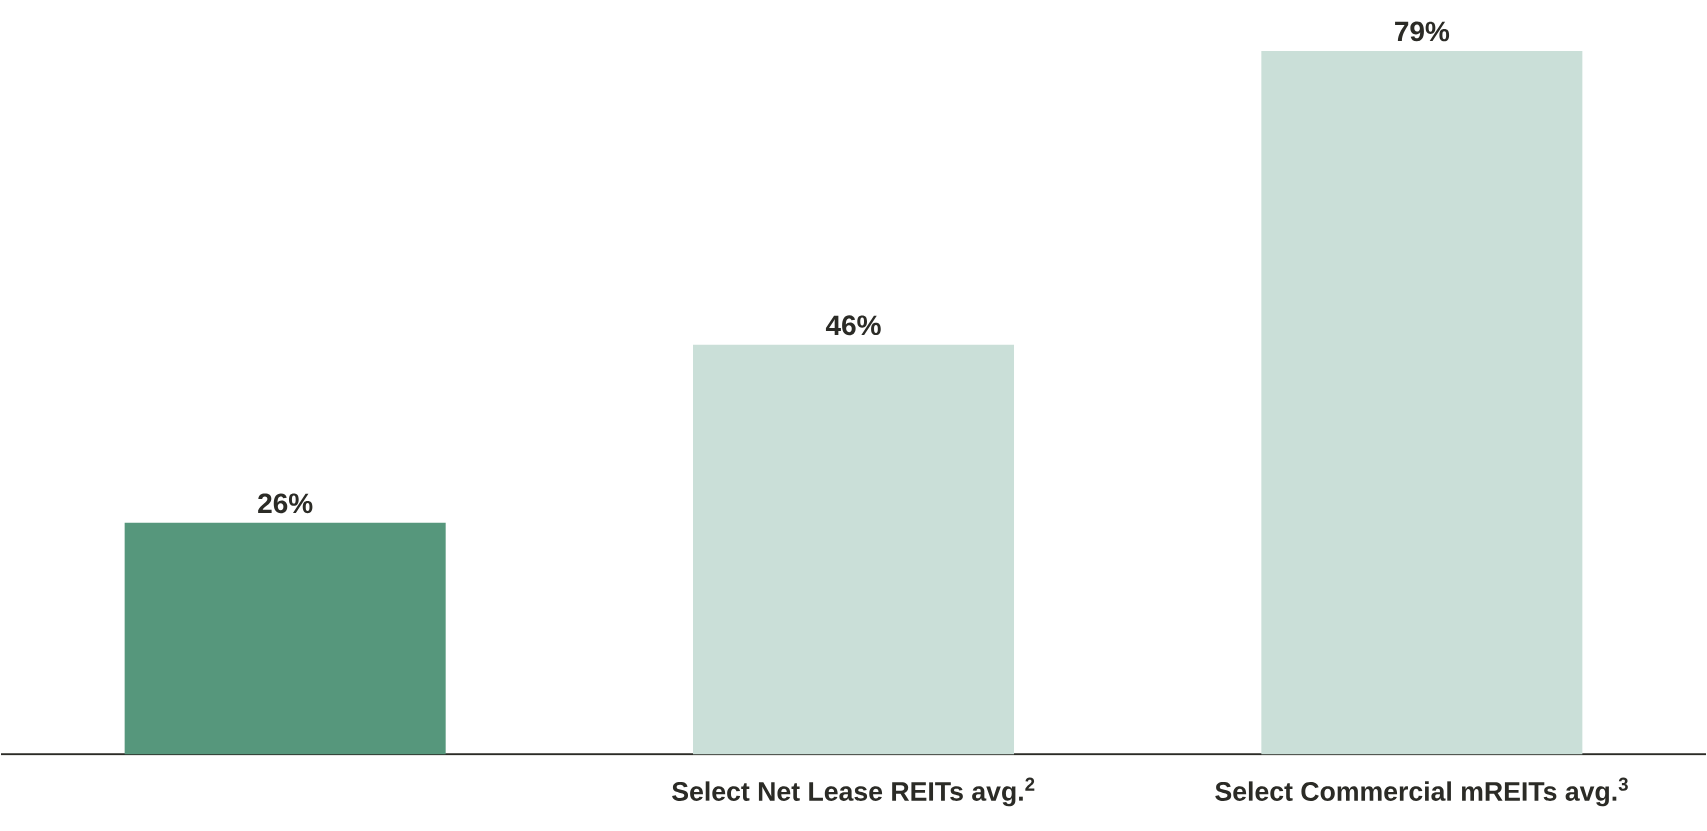  What do you see at coordinates (285, 503) in the screenshot?
I see `data-label: 26%` at bounding box center [285, 503].